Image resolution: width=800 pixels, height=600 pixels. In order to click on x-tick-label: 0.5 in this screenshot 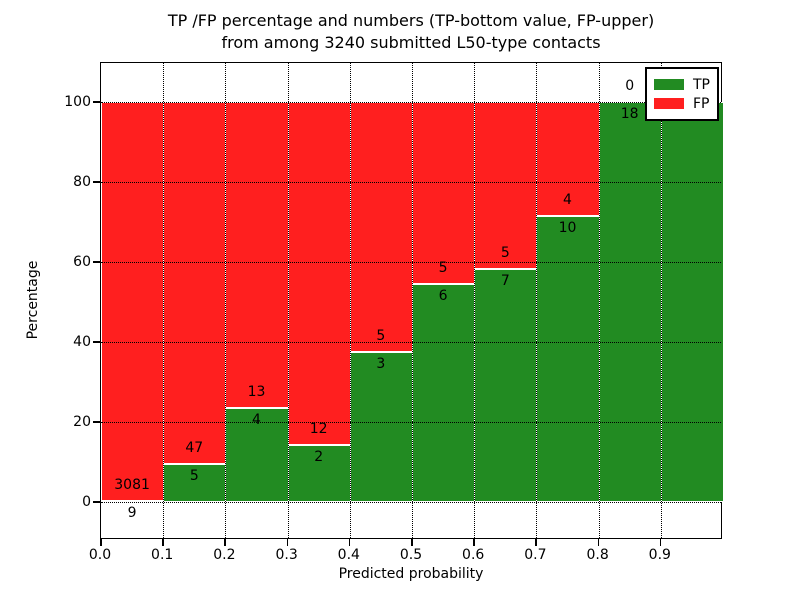, I will do `click(411, 555)`.